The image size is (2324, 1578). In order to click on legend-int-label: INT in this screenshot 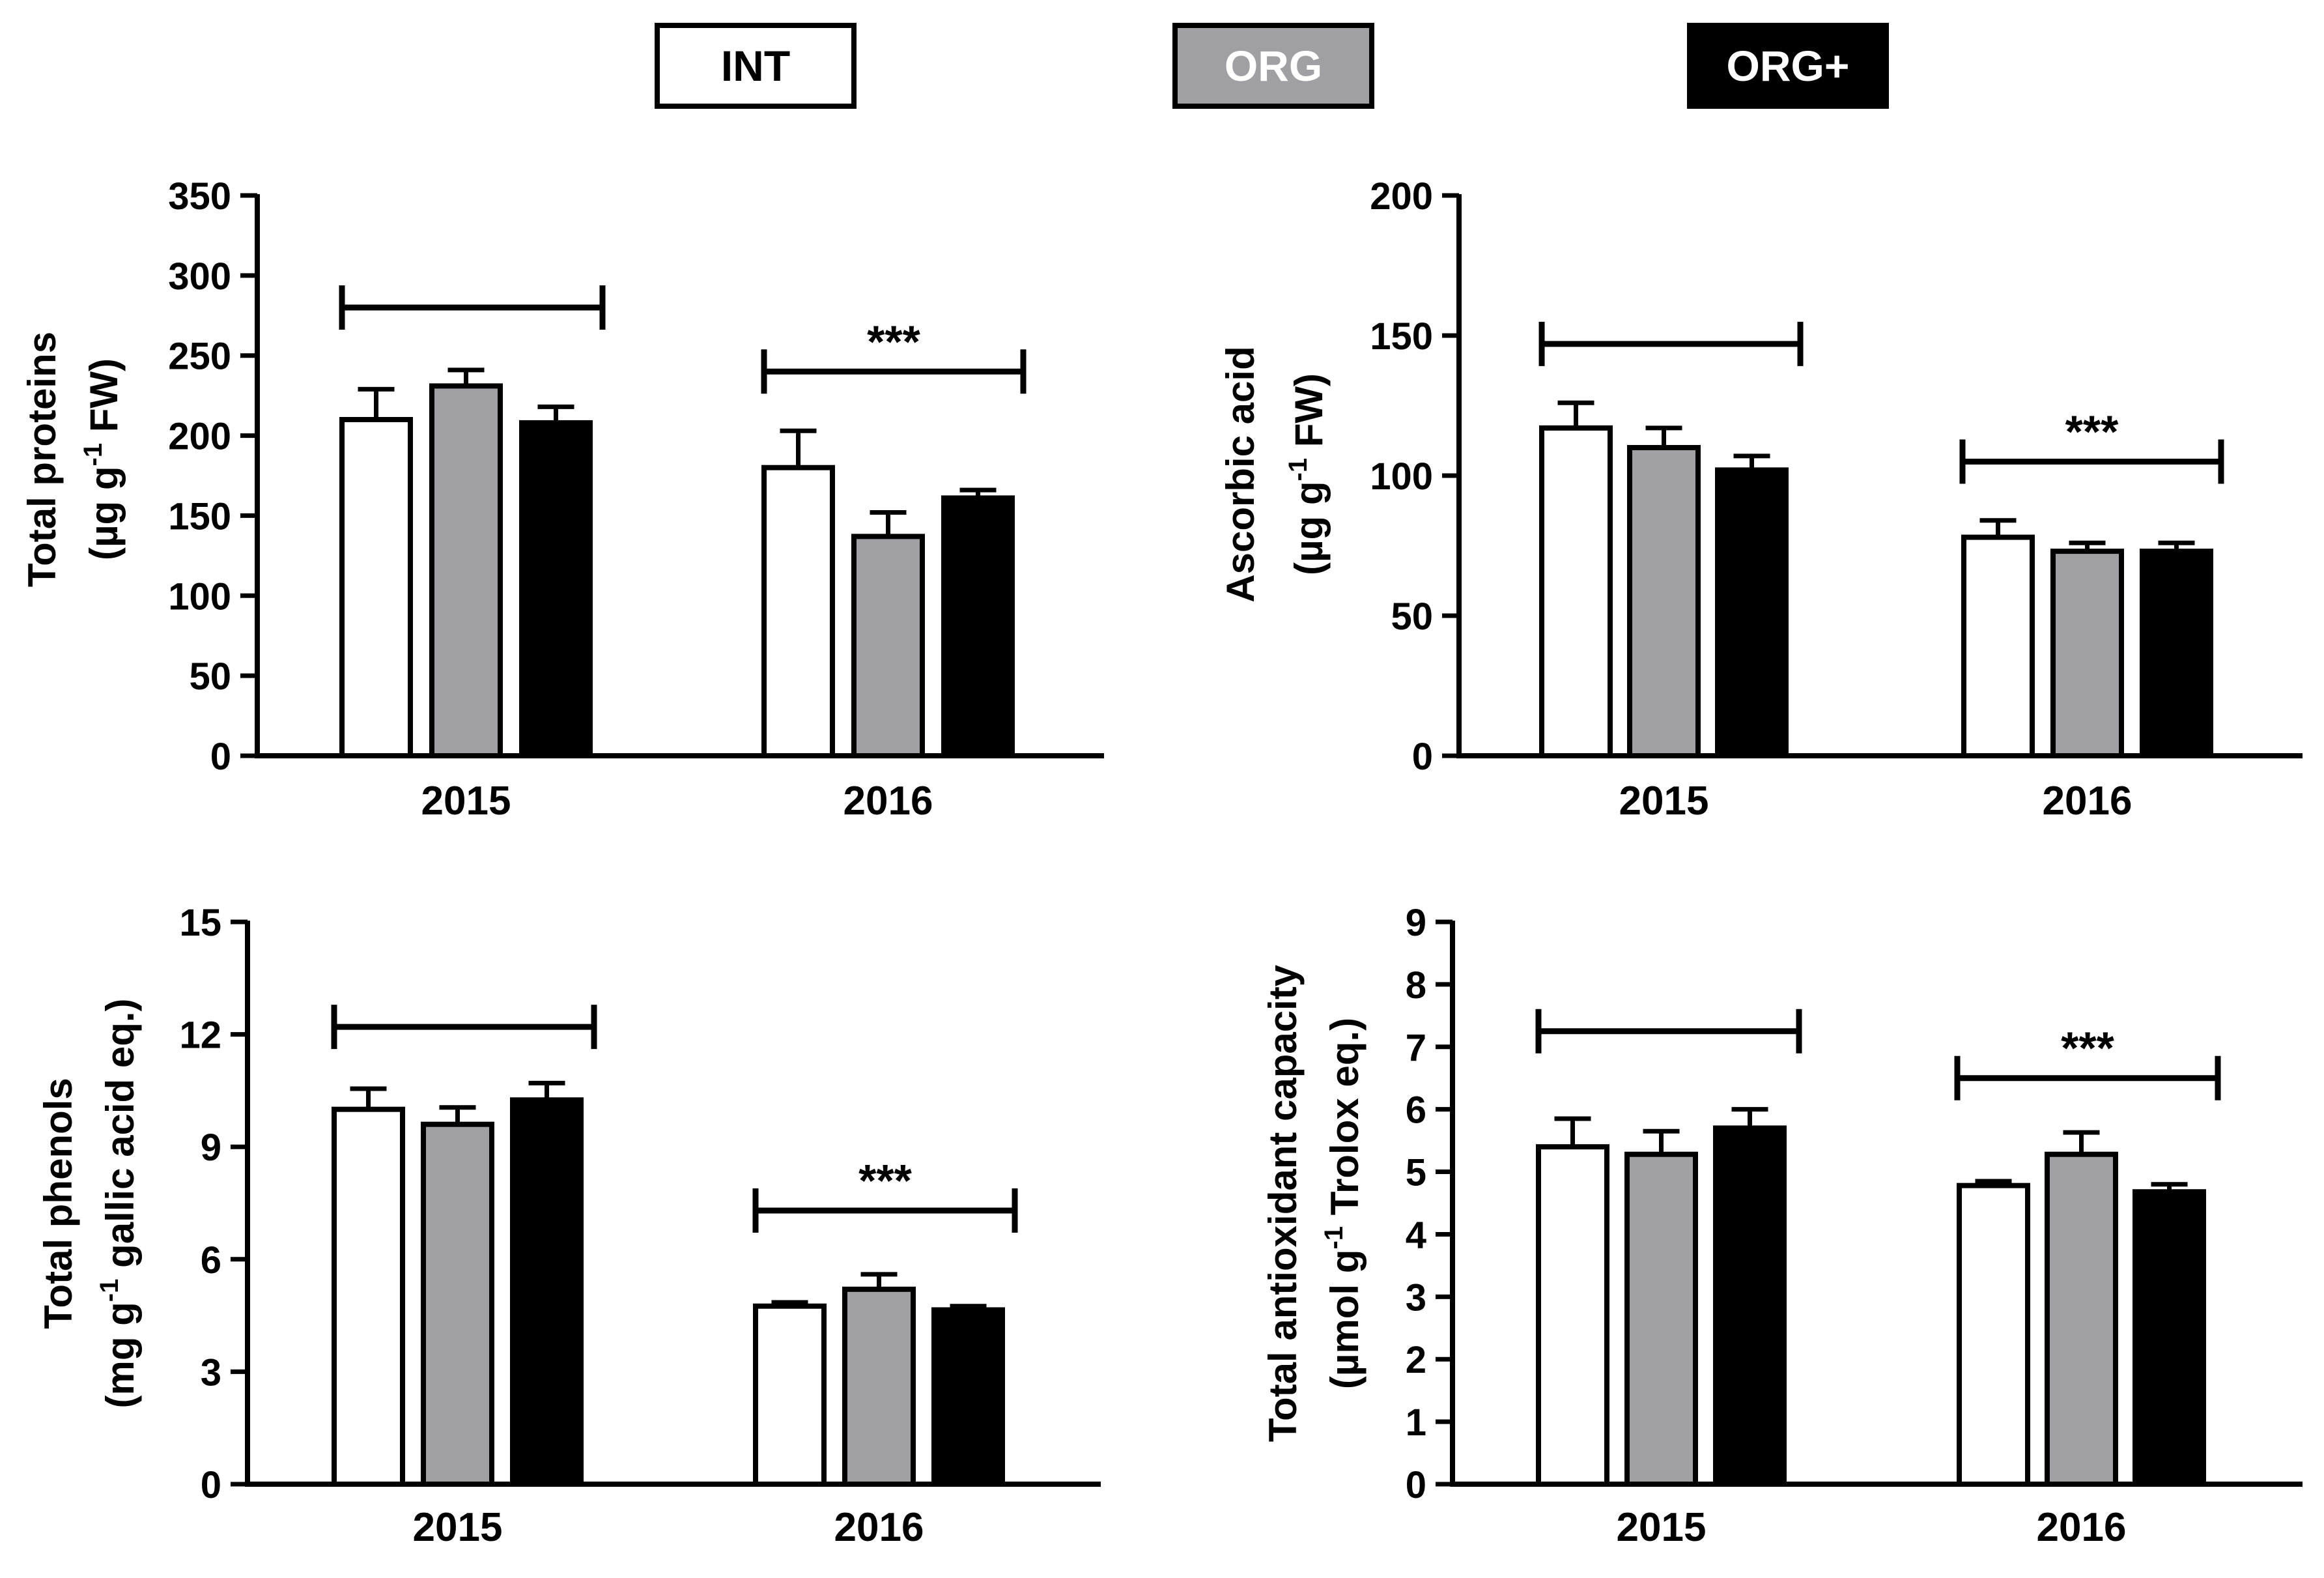, I will do `click(755, 66)`.